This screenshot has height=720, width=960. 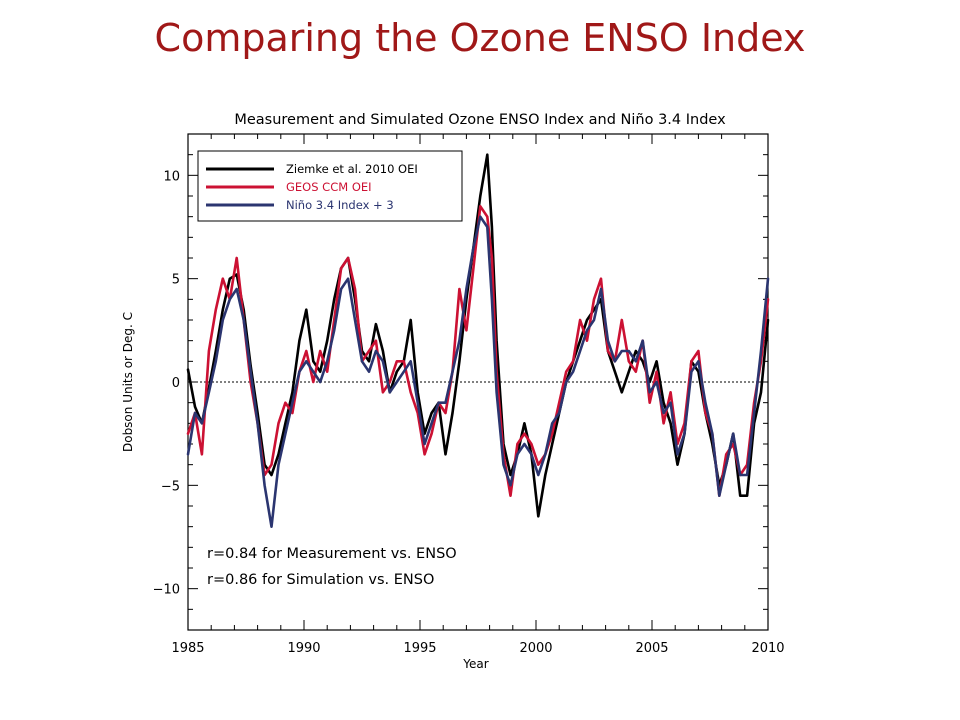 What do you see at coordinates (176, 383) in the screenshot?
I see `y-tick-label: 0` at bounding box center [176, 383].